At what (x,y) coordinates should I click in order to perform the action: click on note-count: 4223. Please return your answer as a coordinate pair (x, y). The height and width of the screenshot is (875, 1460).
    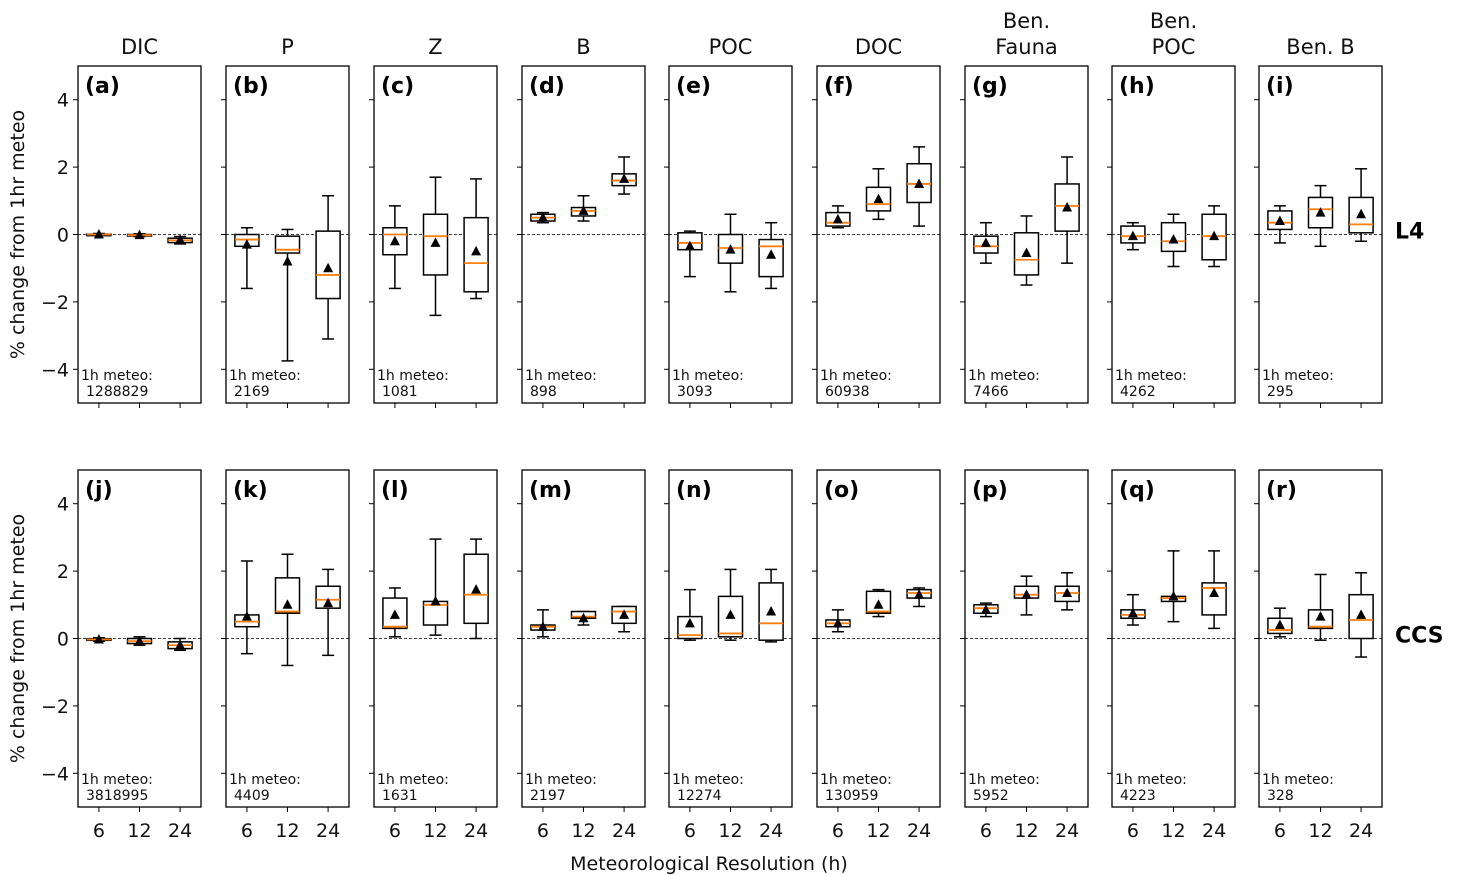
    Looking at the image, I should click on (1138, 796).